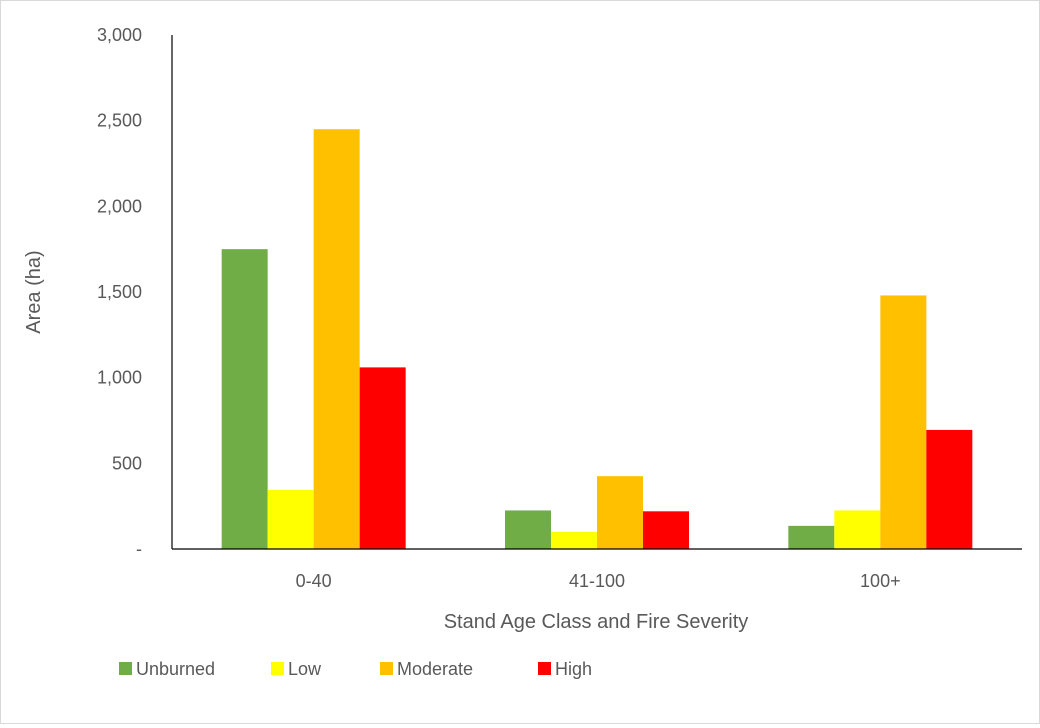  I want to click on legend-label-high: High, so click(573, 669).